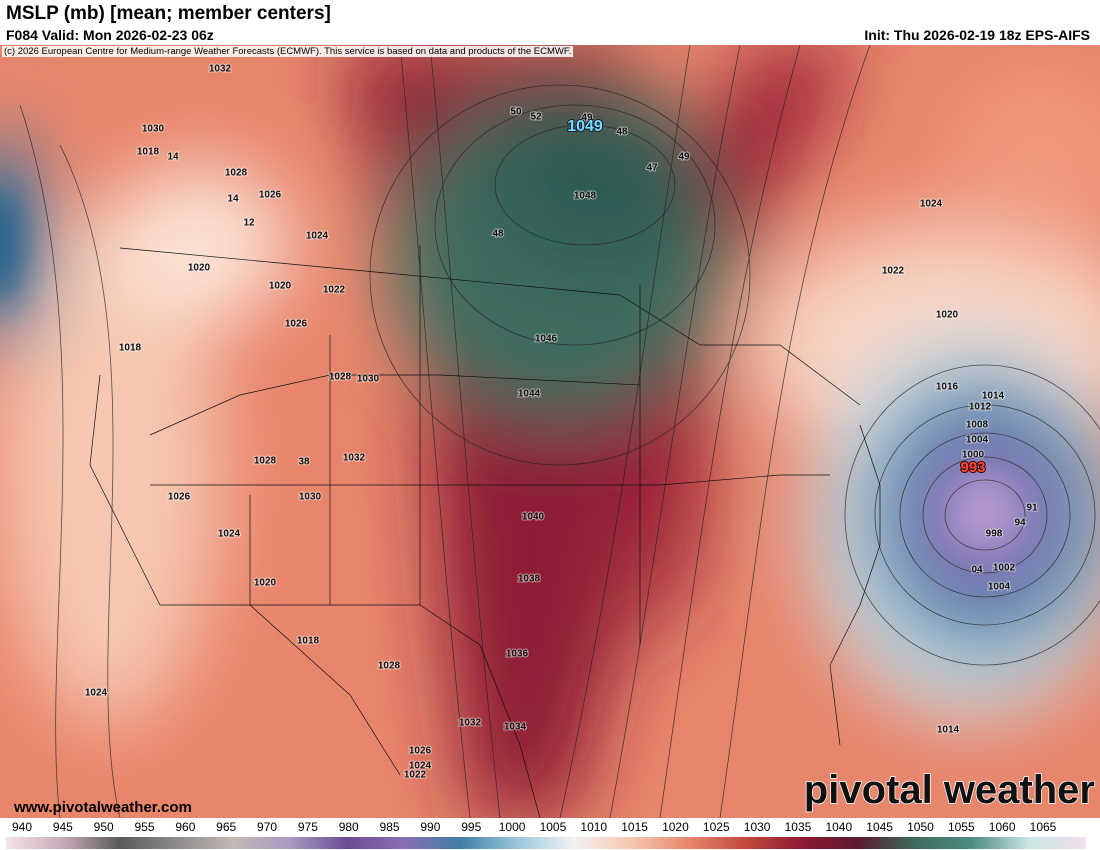 This screenshot has height=850, width=1100. Describe the element at coordinates (515, 727) in the screenshot. I see `isobar-label: 1034` at that location.